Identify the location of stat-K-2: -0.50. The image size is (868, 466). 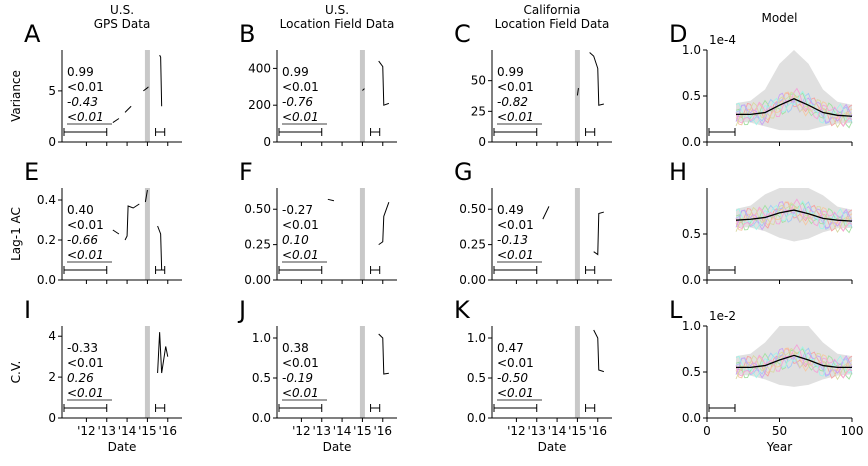
(512, 378).